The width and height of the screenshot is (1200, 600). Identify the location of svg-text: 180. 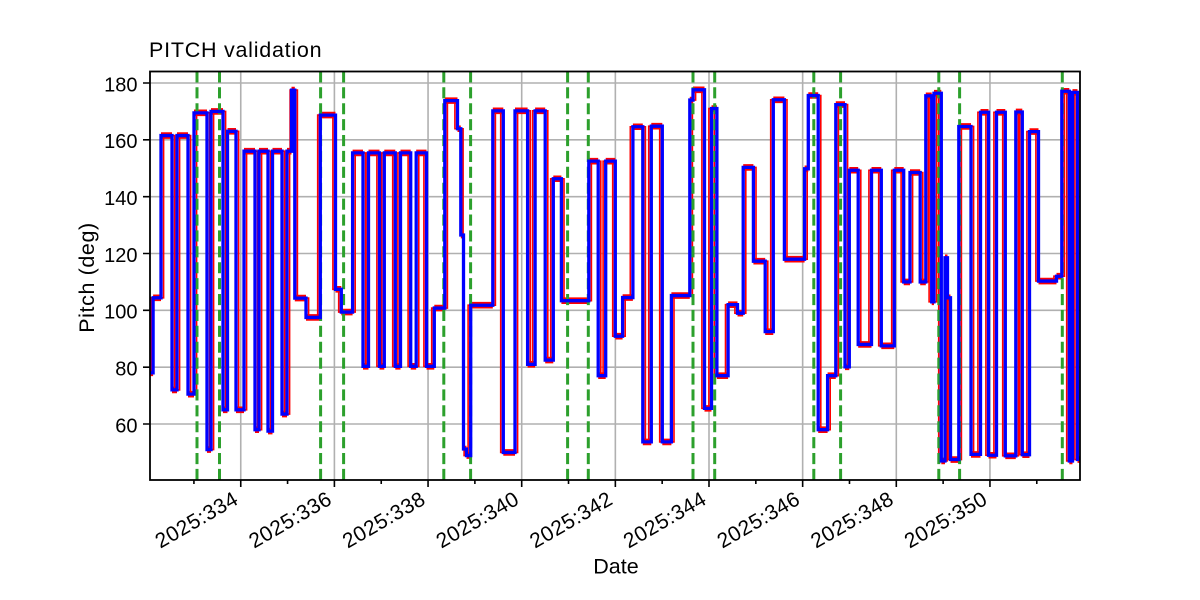
(120, 85).